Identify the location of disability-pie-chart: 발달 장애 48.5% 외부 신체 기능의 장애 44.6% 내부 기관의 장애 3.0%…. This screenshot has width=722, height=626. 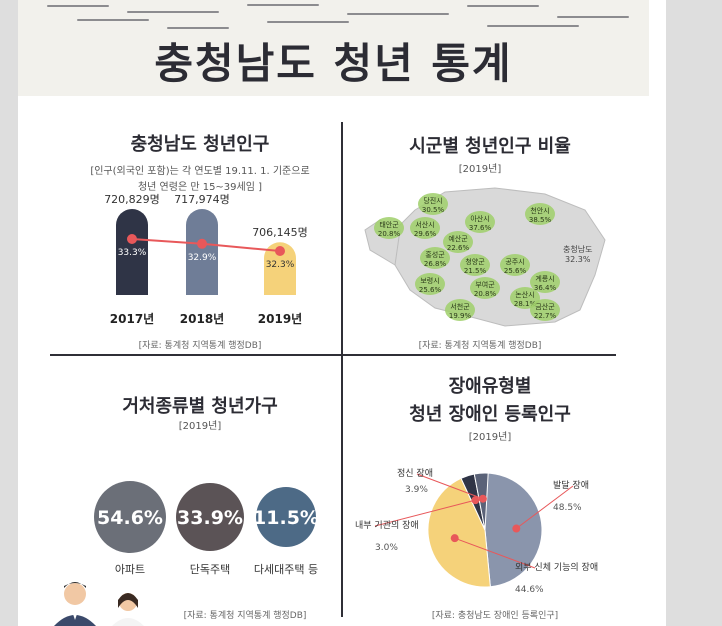
(476, 531).